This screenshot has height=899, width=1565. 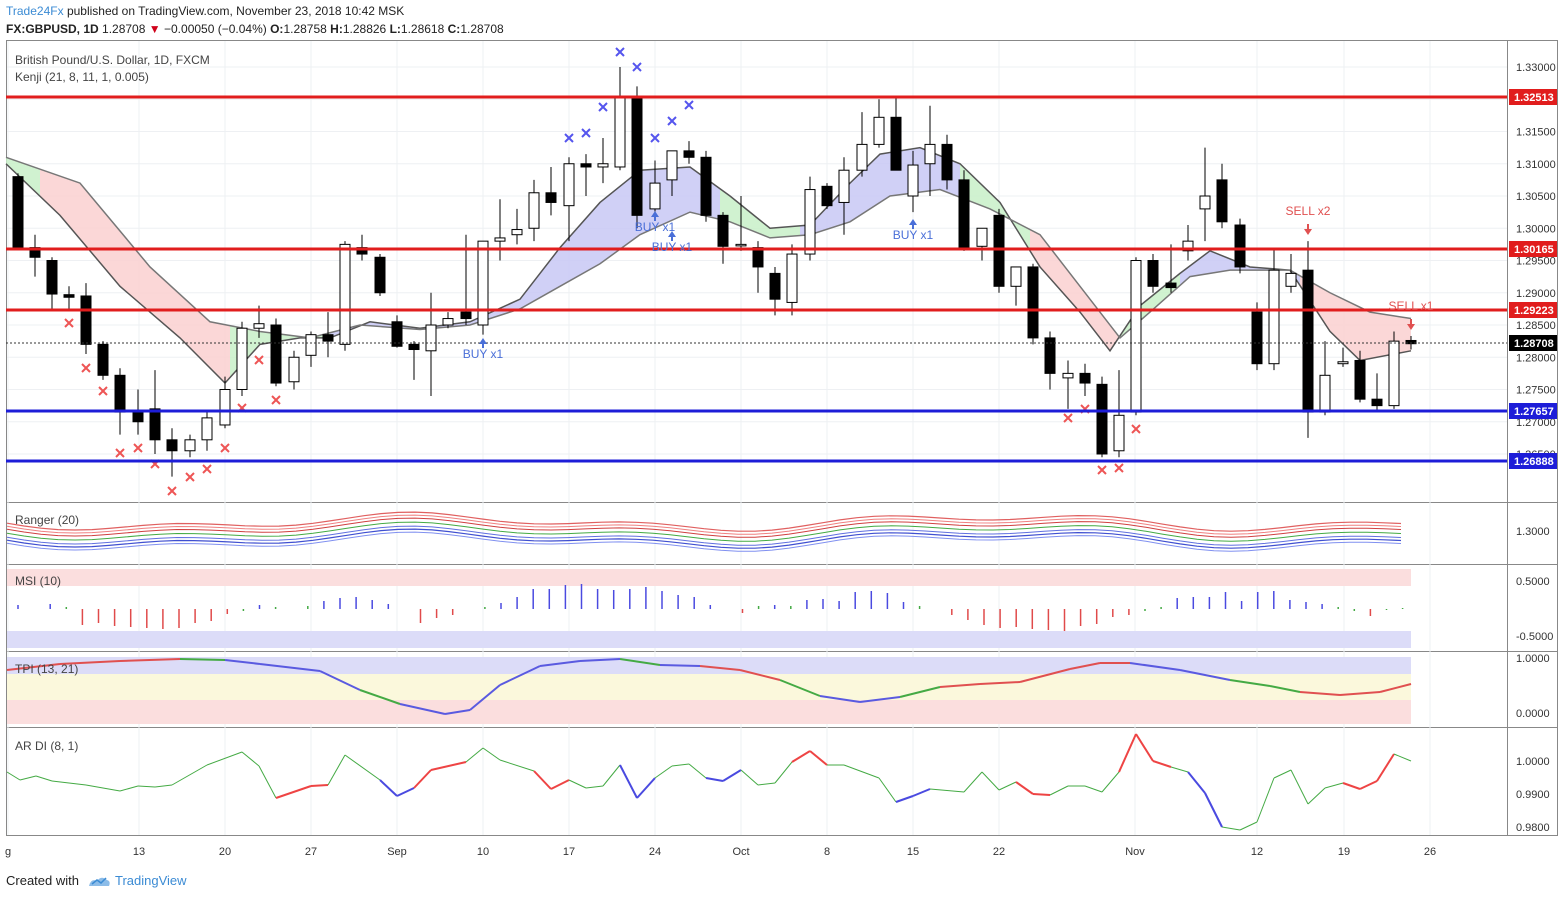 What do you see at coordinates (364, 29) in the screenshot?
I see `high-value: 1.28826` at bounding box center [364, 29].